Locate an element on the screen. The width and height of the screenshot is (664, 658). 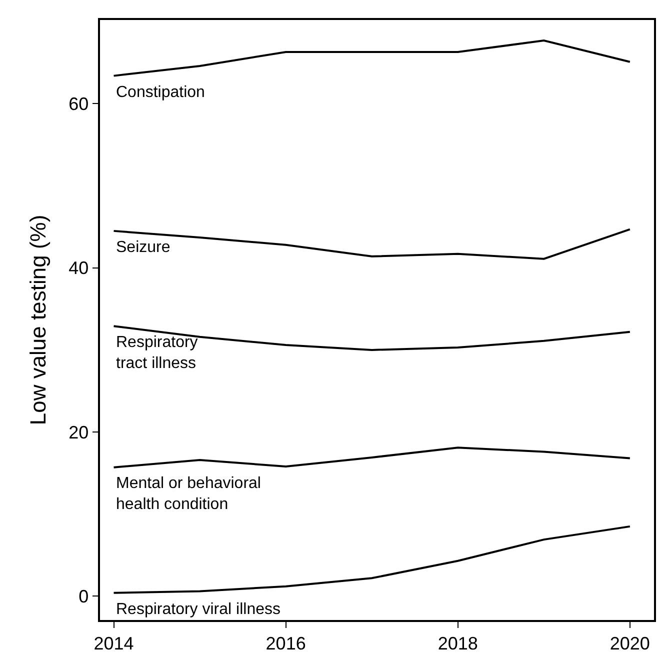
y-axis-title: Low value testing (%) is located at coordinates (38, 320).